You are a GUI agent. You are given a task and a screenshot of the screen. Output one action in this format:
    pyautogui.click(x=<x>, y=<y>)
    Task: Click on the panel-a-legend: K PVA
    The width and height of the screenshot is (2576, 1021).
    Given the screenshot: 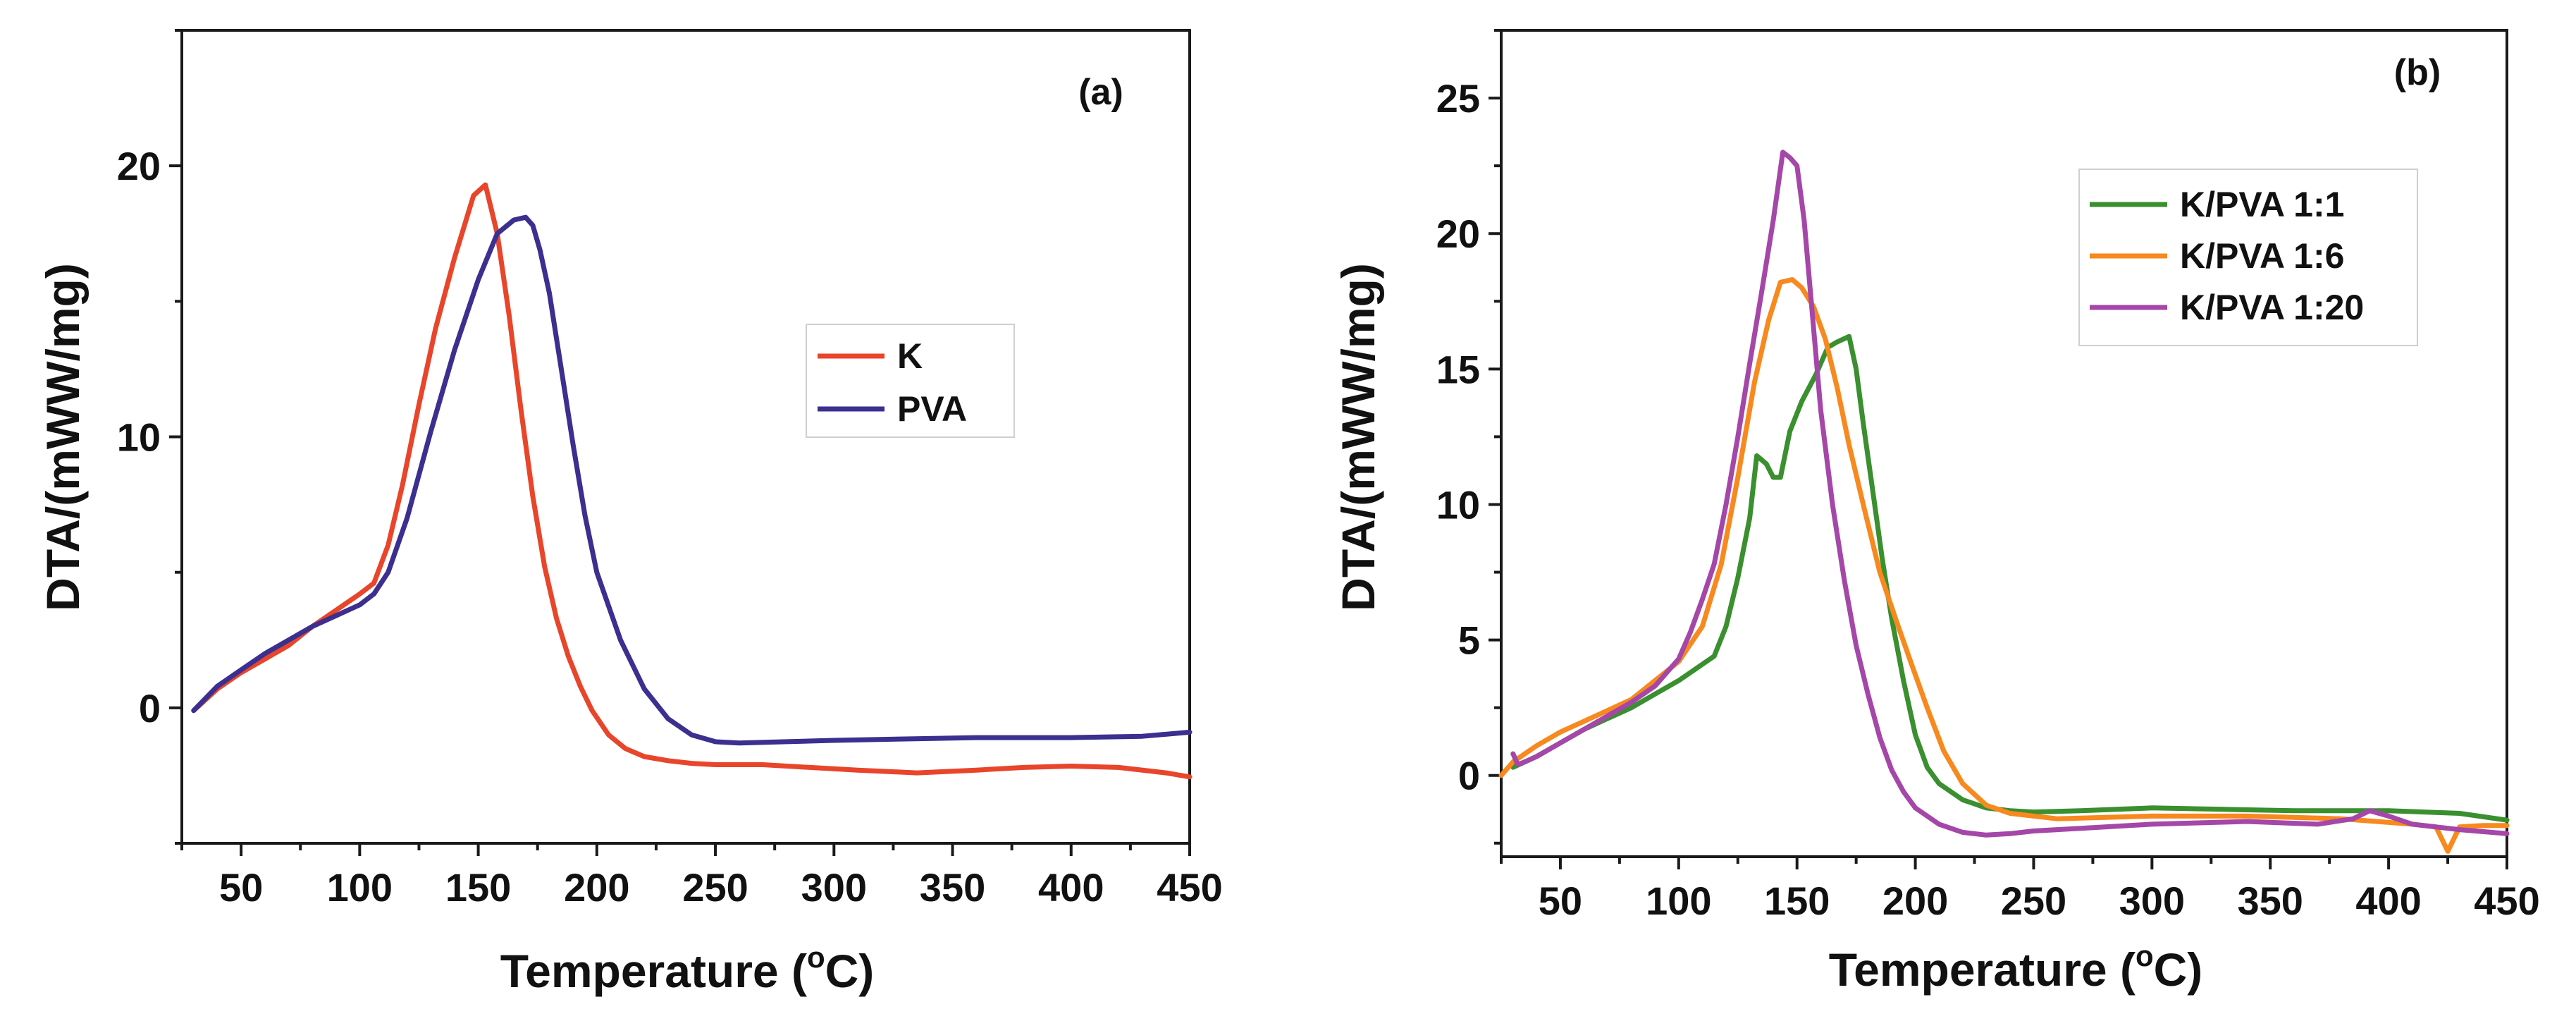 What is the action you would take?
    pyautogui.click(x=911, y=381)
    